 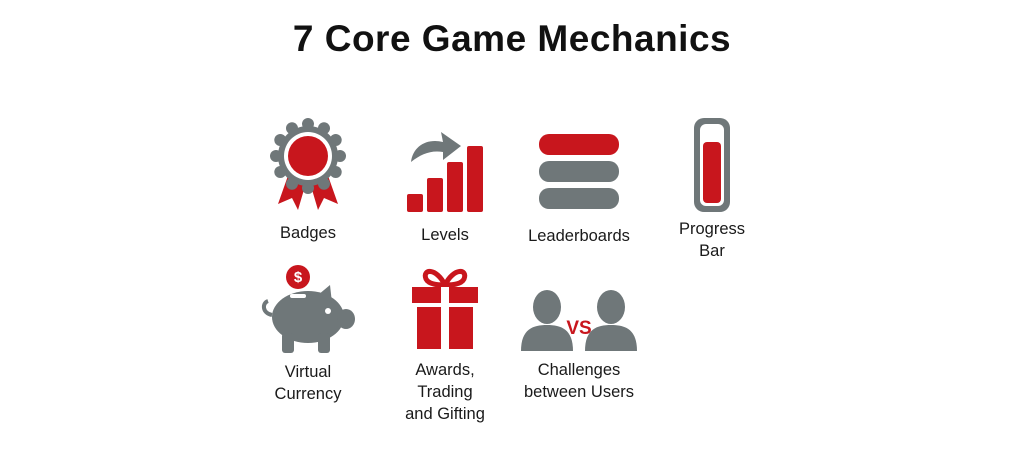 I want to click on mechanic-label: Progress Bar, so click(x=712, y=240).